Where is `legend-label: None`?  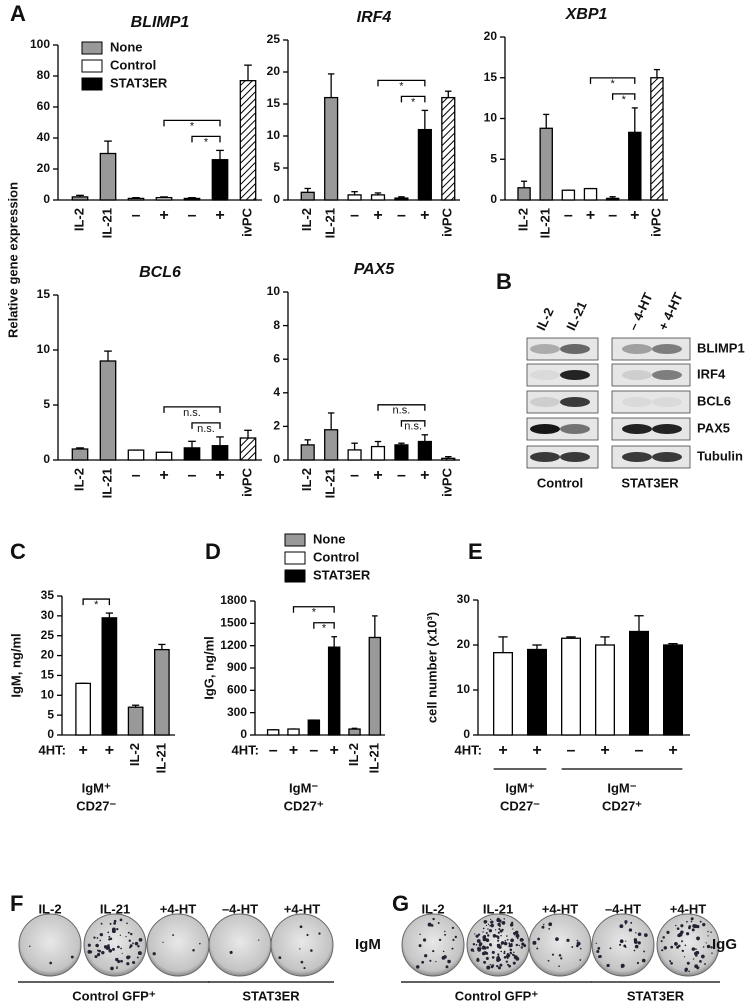 legend-label: None is located at coordinates (126, 46).